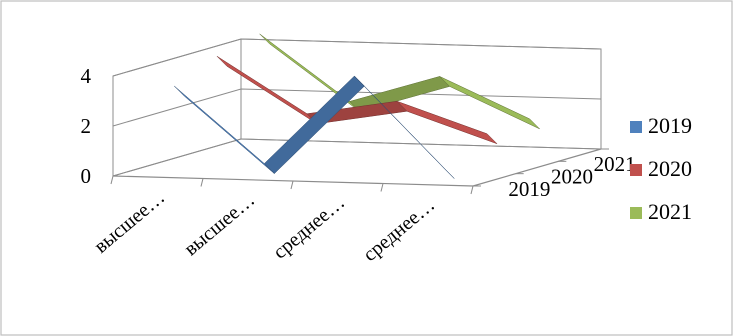  What do you see at coordinates (529, 189) in the screenshot?
I see `depth-label: 2019` at bounding box center [529, 189].